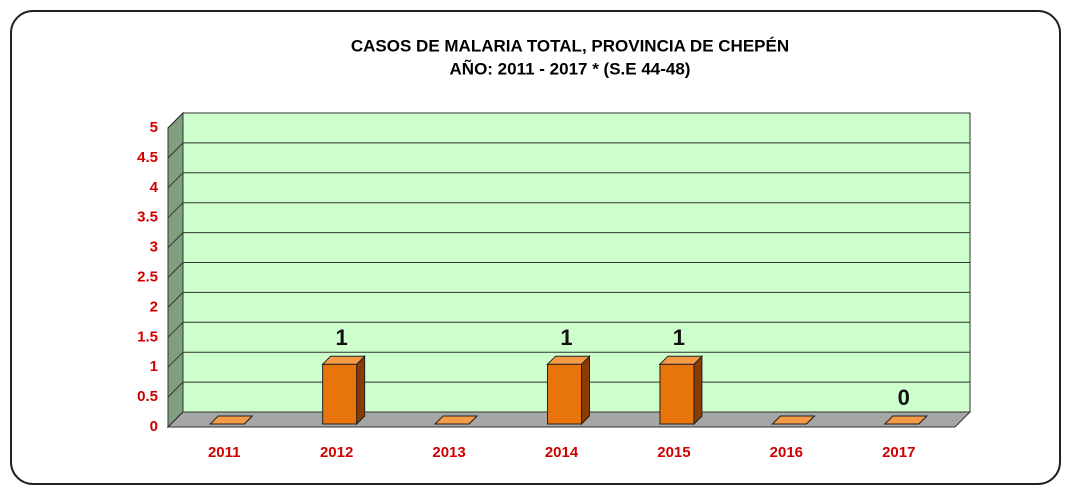 This screenshot has width=1072, height=491. I want to click on y-tick-label: 3, so click(154, 247).